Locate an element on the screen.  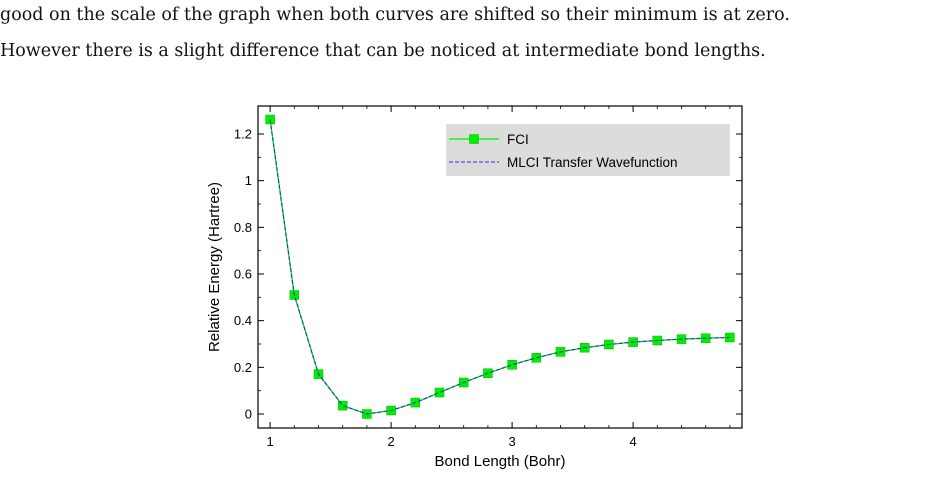
x-tick-label: 2 is located at coordinates (390, 441).